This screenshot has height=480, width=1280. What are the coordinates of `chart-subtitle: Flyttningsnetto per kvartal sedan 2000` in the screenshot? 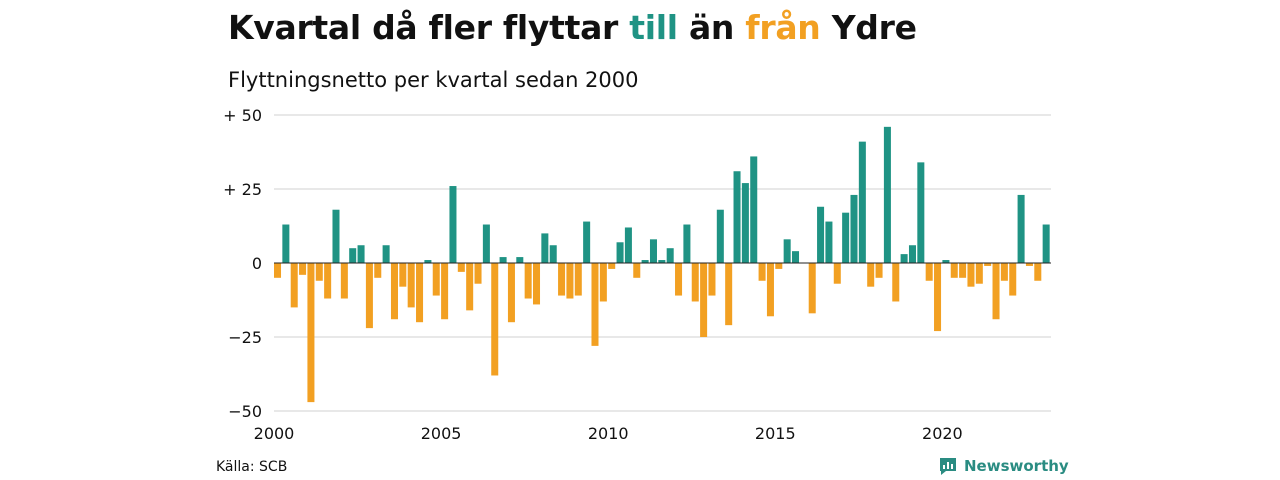 It's located at (433, 80).